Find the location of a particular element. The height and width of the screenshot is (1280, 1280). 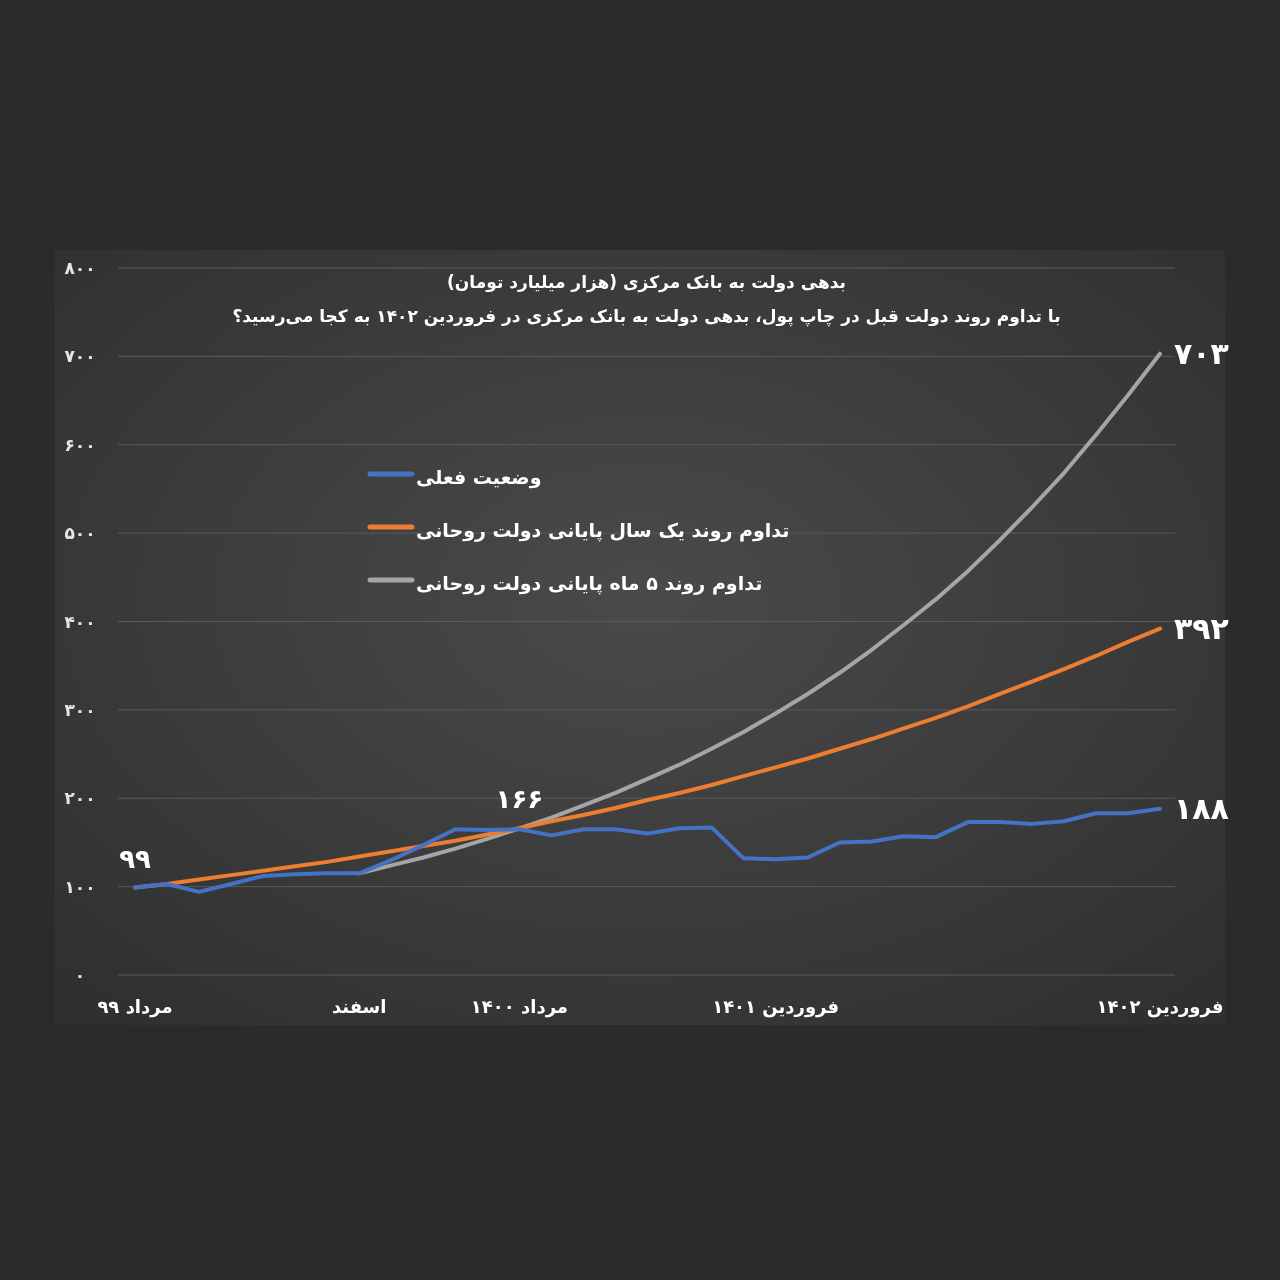

x-tick-label: فروردین ۱۴۰۱ is located at coordinates (776, 1007).